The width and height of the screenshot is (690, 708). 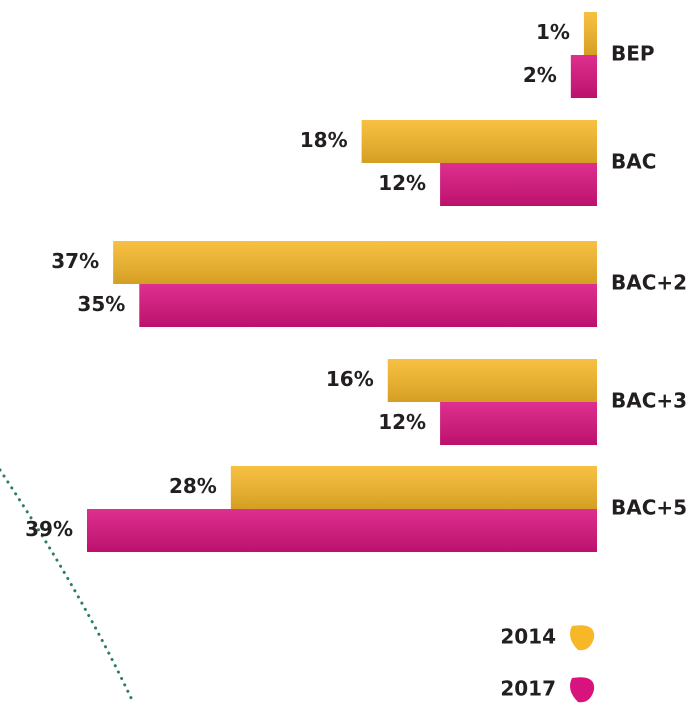 What do you see at coordinates (324, 140) in the screenshot?
I see `value-label: 18%` at bounding box center [324, 140].